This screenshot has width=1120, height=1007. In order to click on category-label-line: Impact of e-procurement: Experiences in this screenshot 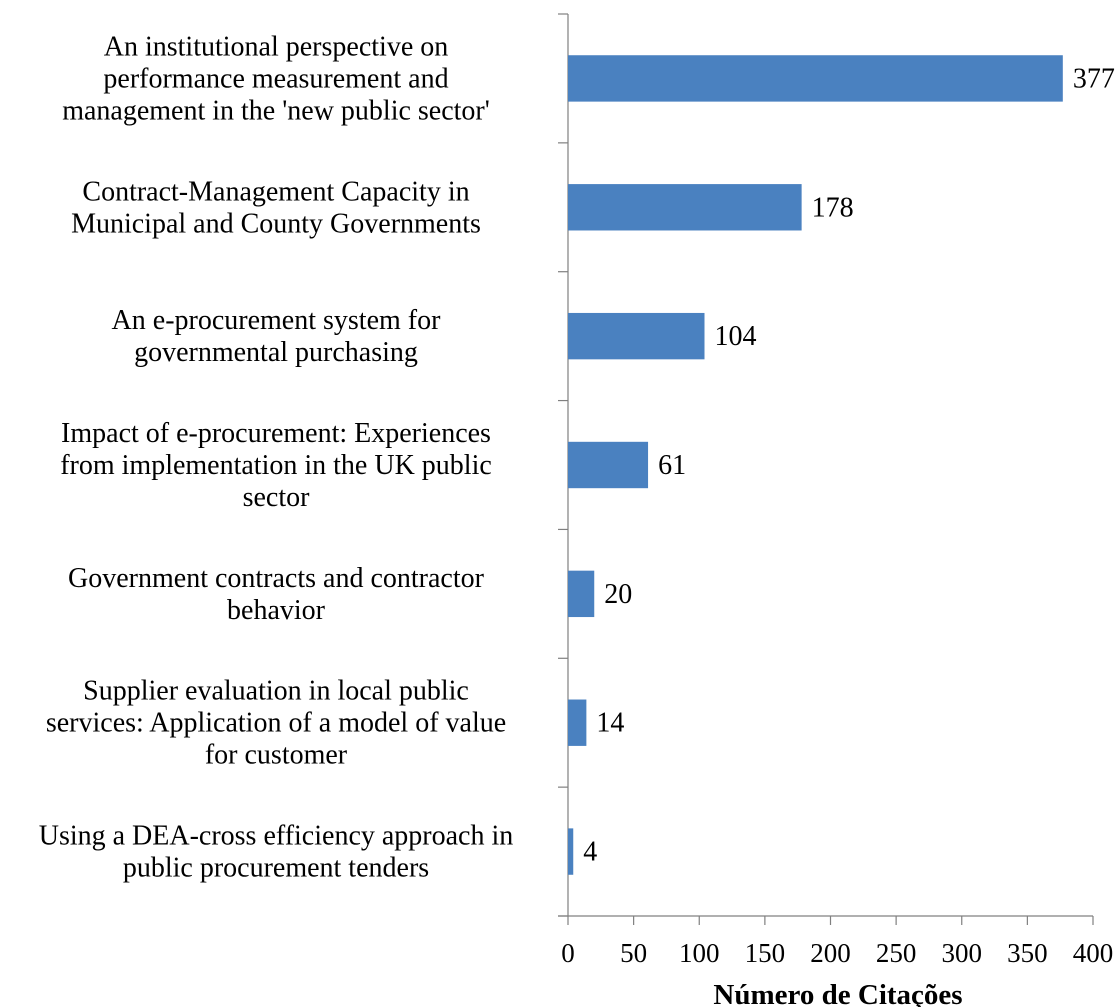, I will do `click(276, 433)`.